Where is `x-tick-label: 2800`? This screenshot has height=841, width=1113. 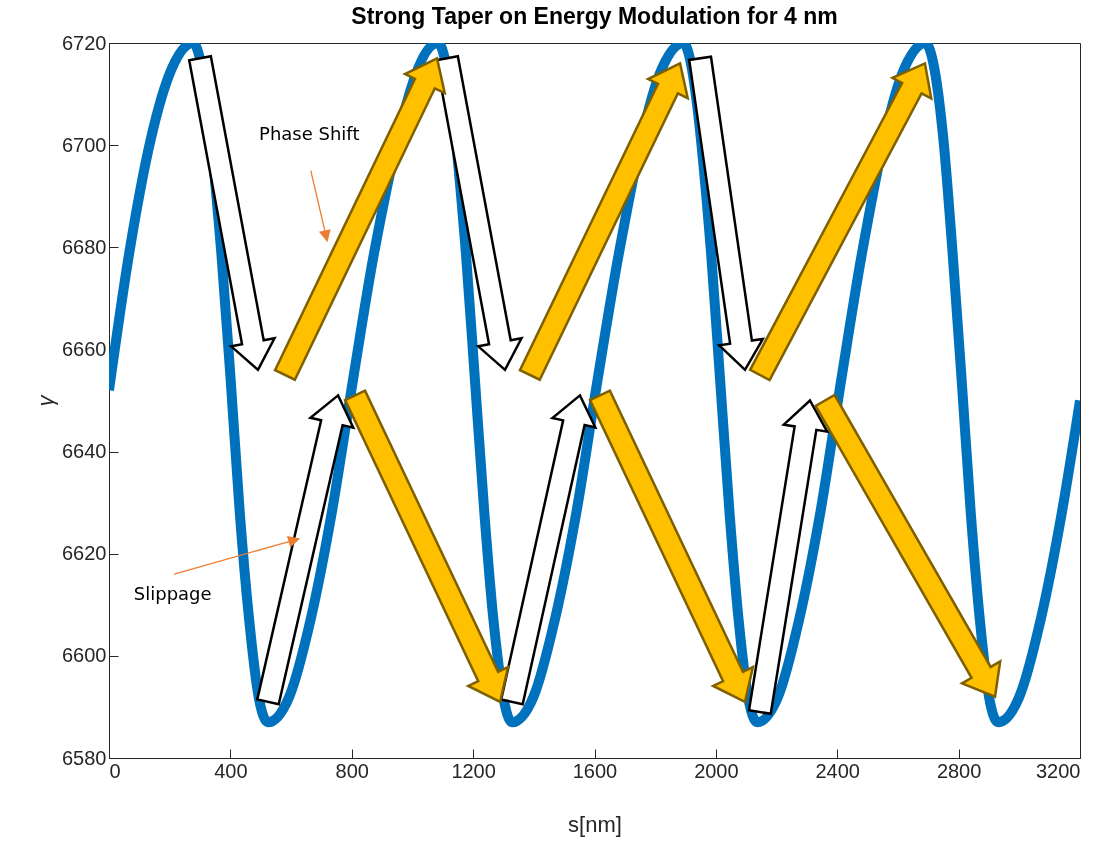 x-tick-label: 2800 is located at coordinates (959, 770).